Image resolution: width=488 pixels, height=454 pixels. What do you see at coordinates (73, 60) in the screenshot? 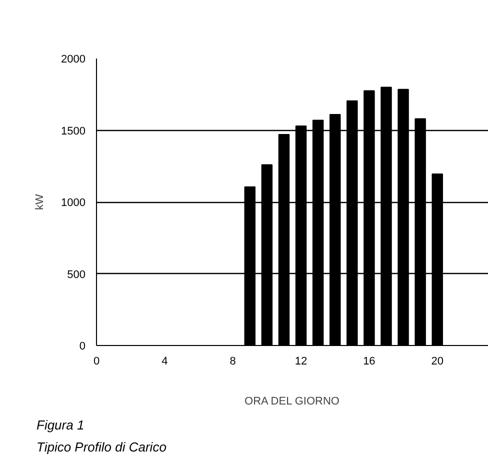
I see `y-tick-label: 2000` at bounding box center [73, 60].